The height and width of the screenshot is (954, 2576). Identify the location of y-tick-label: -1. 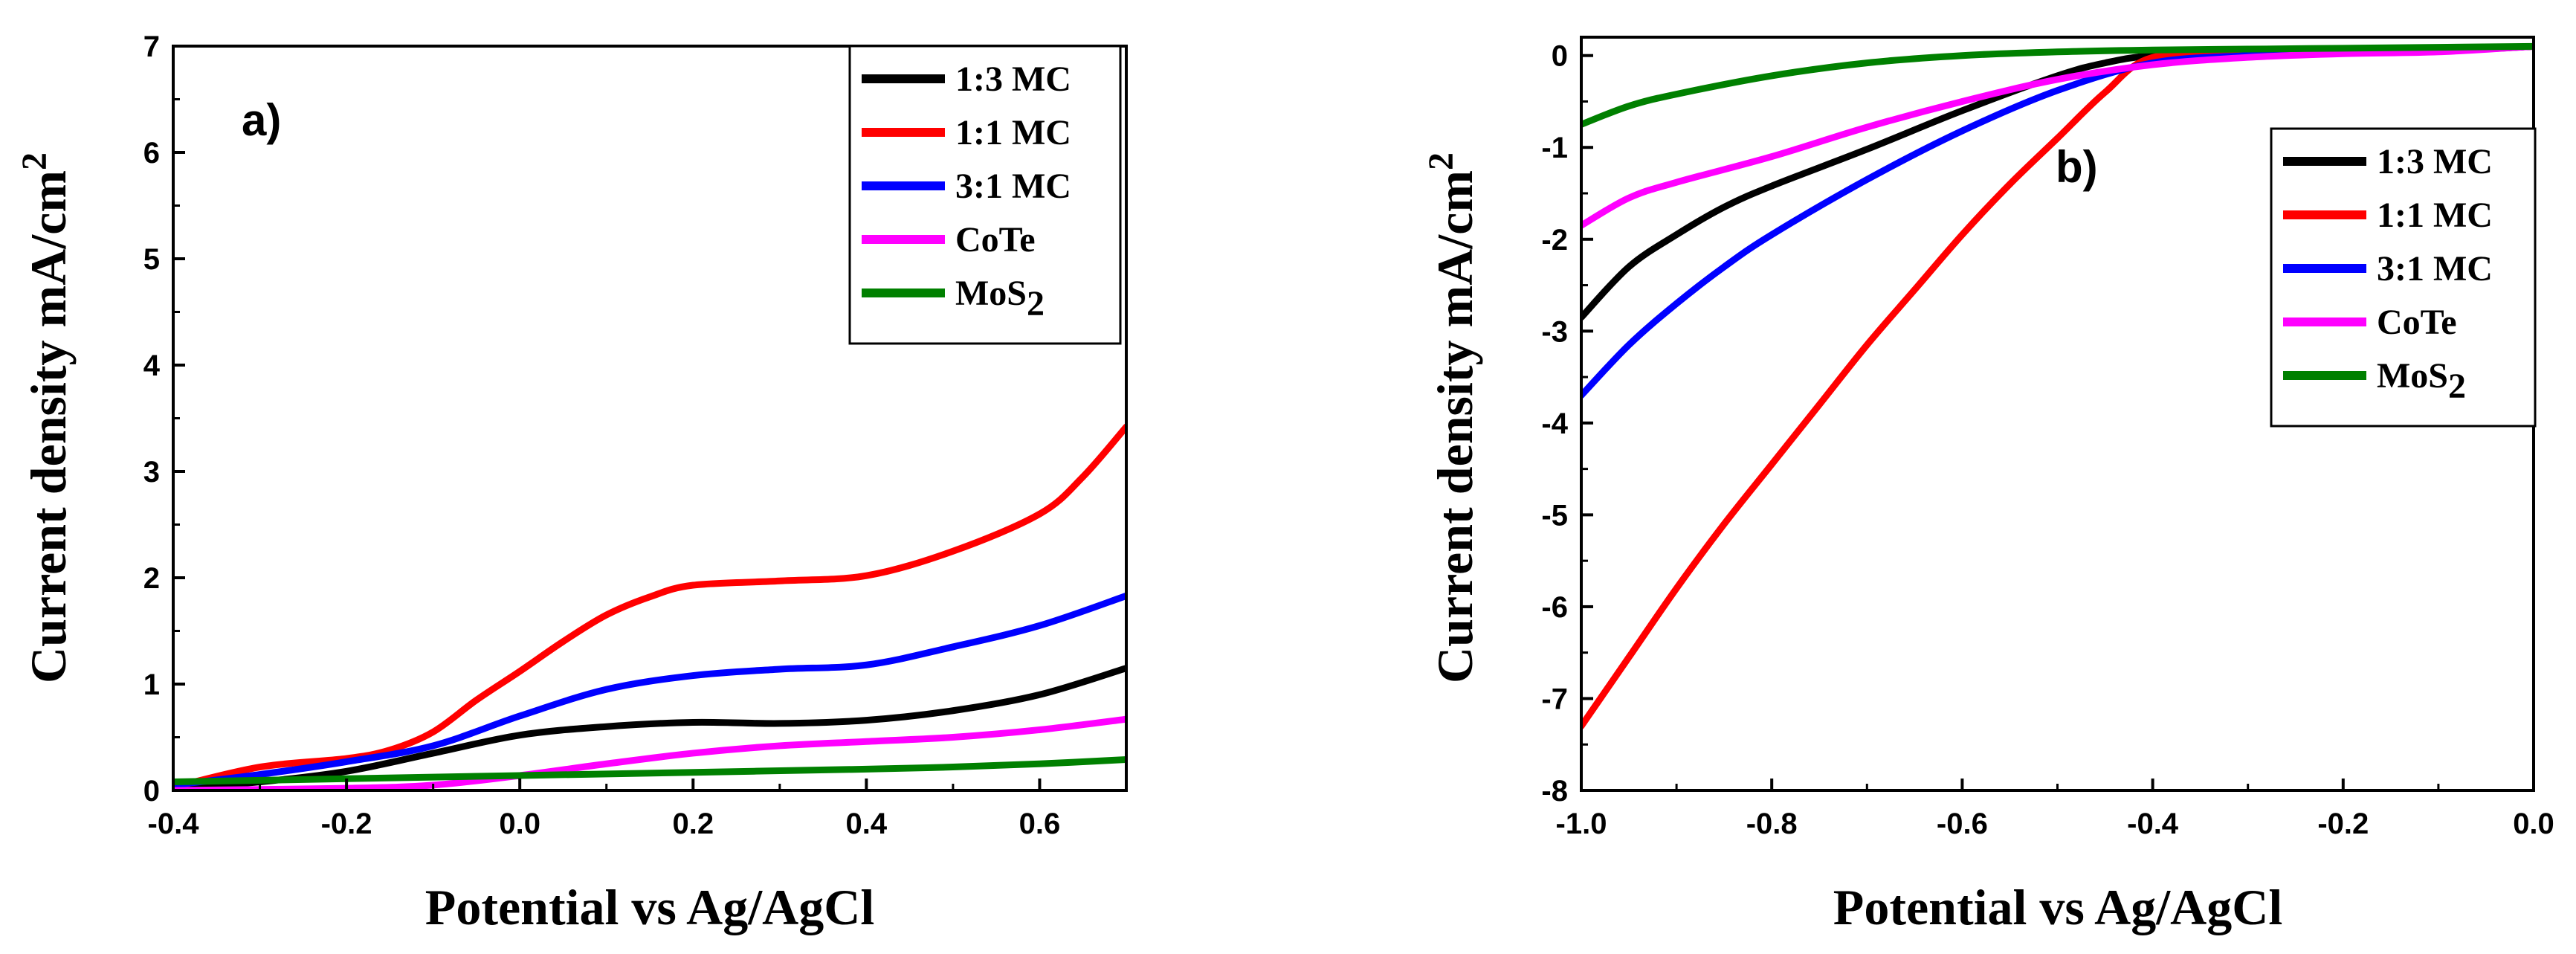
(1554, 148).